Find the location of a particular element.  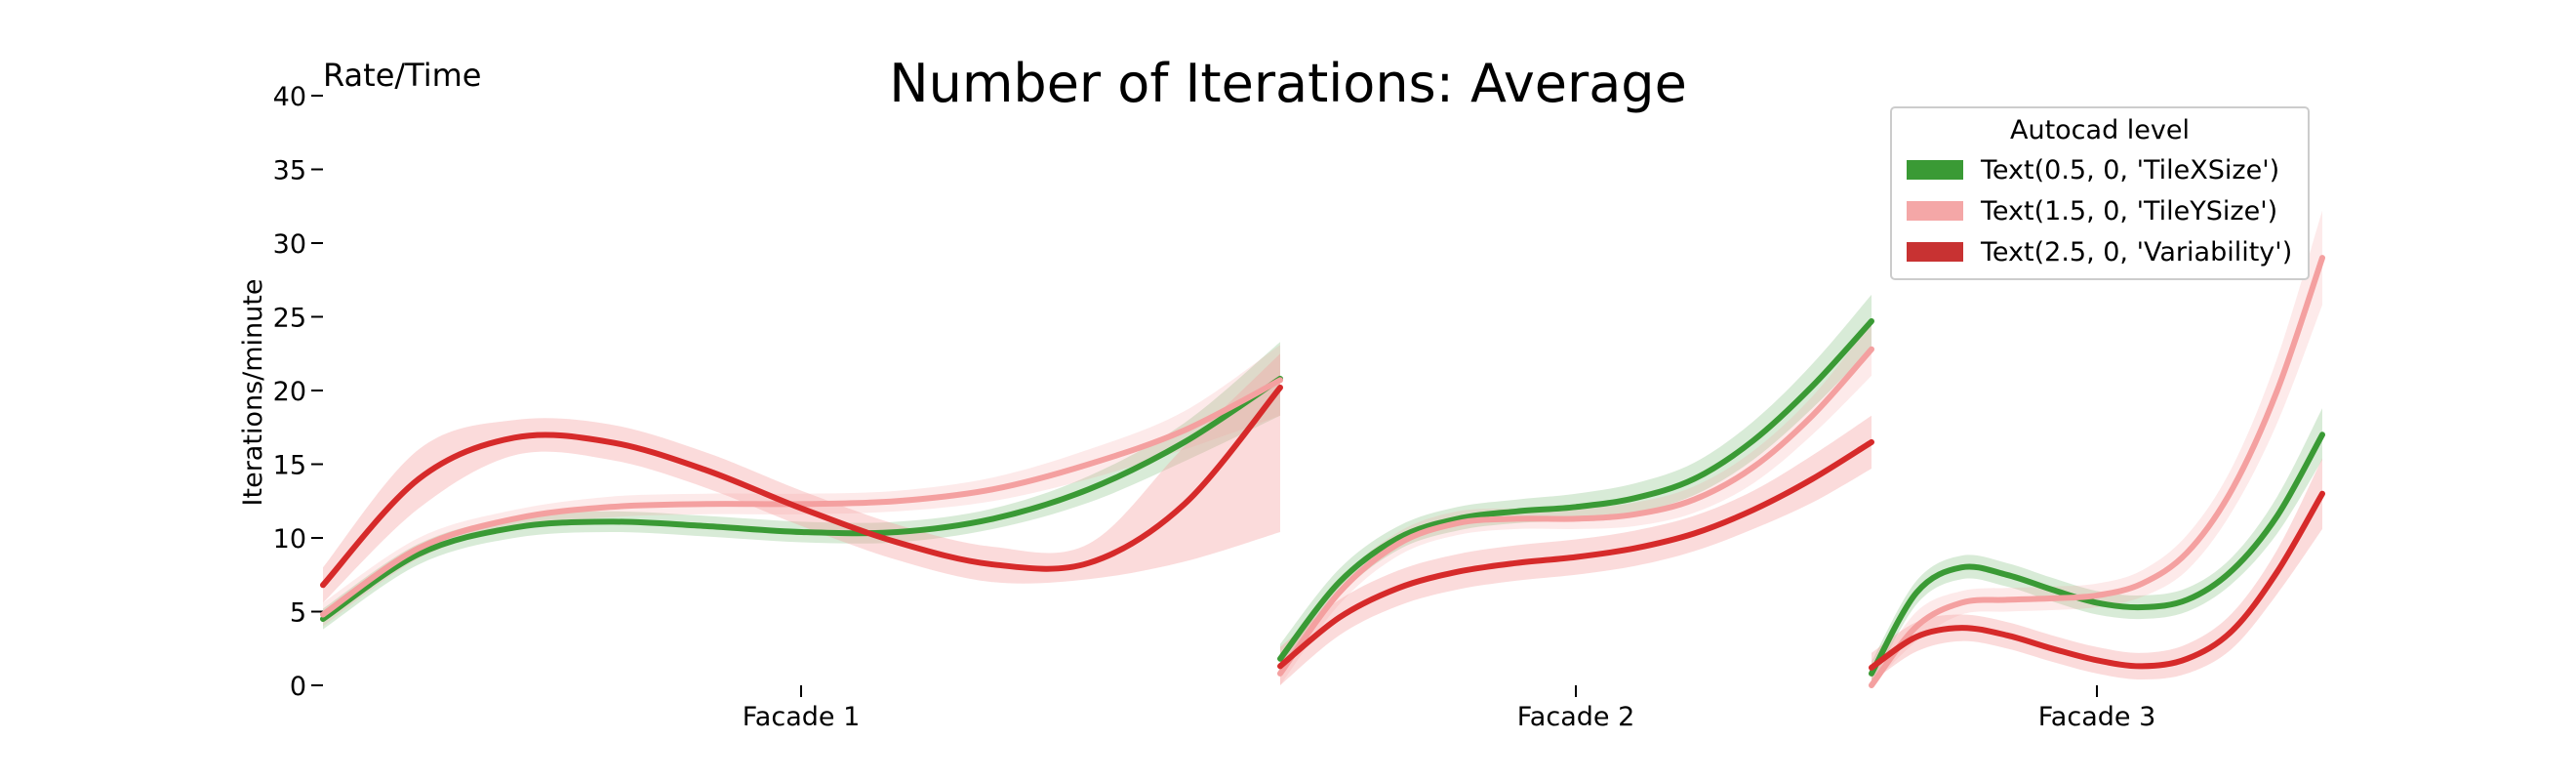

y-tick-label: 0 is located at coordinates (298, 687).